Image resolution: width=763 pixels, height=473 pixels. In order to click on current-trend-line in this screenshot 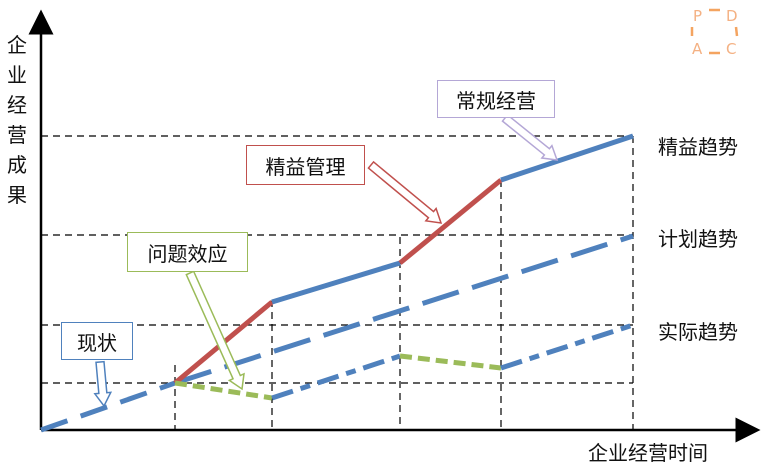, I will do `click(108, 406)`.